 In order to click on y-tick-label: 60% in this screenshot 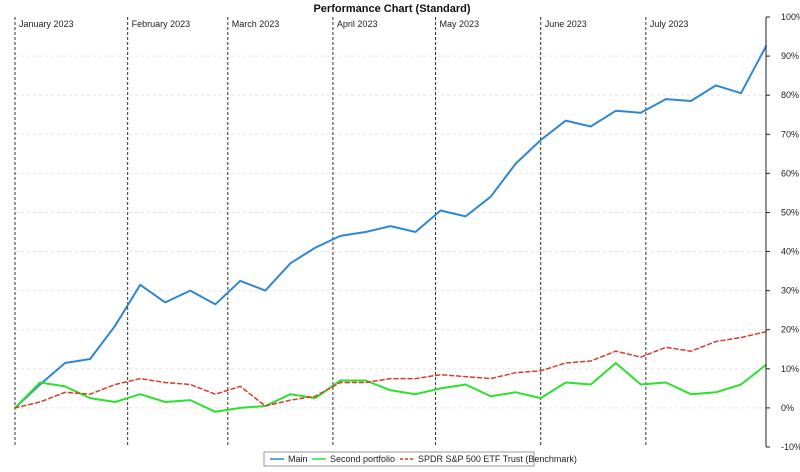, I will do `click(790, 173)`.